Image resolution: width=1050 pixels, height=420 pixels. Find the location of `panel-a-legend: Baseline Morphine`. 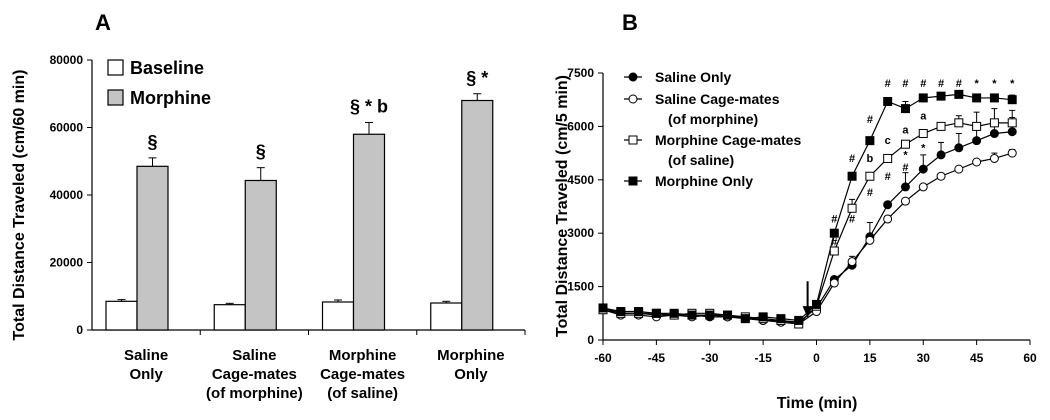

panel-a-legend: Baseline Morphine is located at coordinates (159, 83).